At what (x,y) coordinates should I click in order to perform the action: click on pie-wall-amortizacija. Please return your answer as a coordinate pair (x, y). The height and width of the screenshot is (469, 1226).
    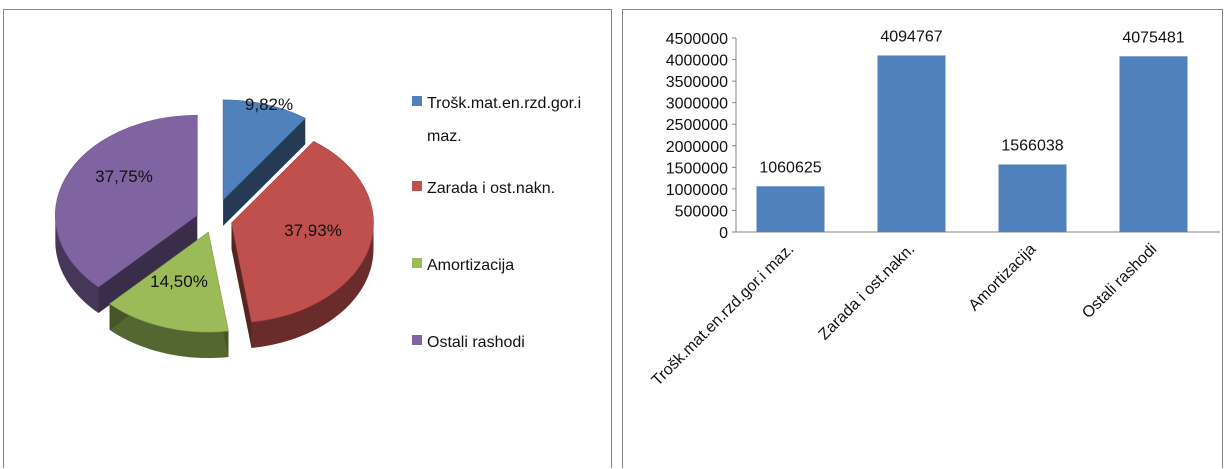
    Looking at the image, I should click on (169, 331).